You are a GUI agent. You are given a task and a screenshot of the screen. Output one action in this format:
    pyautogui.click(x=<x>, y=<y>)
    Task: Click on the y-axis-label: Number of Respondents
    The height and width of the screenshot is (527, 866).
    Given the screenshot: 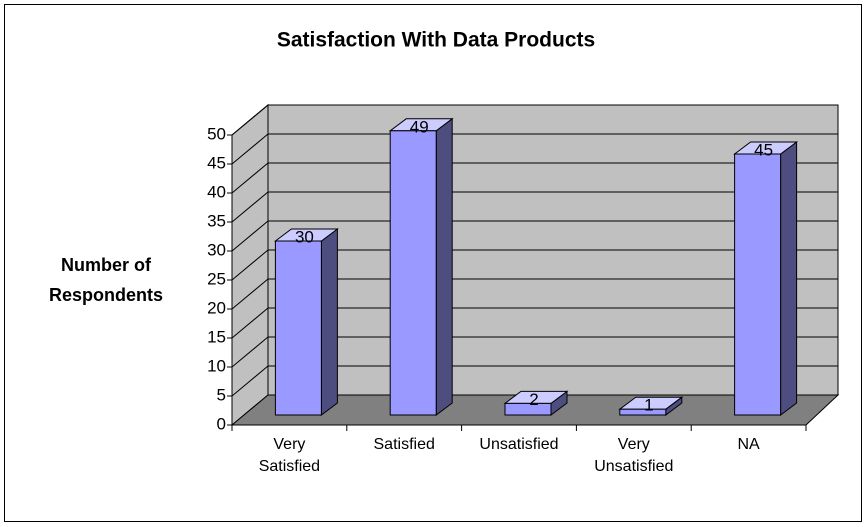 What is the action you would take?
    pyautogui.click(x=105, y=280)
    